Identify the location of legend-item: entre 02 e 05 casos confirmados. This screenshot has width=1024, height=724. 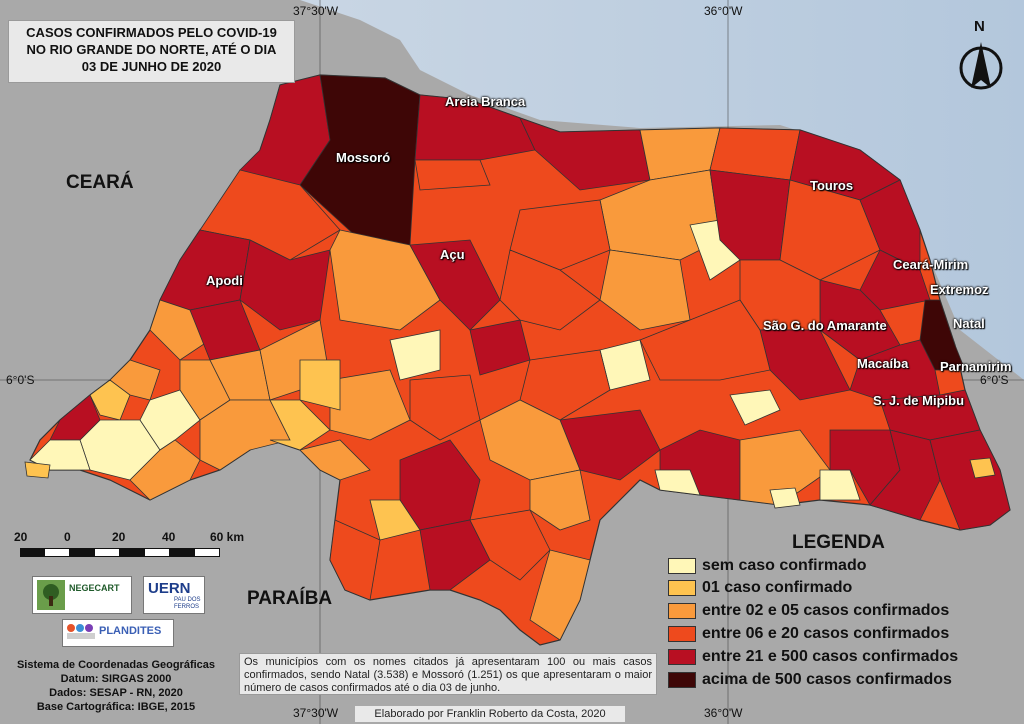
(808, 611).